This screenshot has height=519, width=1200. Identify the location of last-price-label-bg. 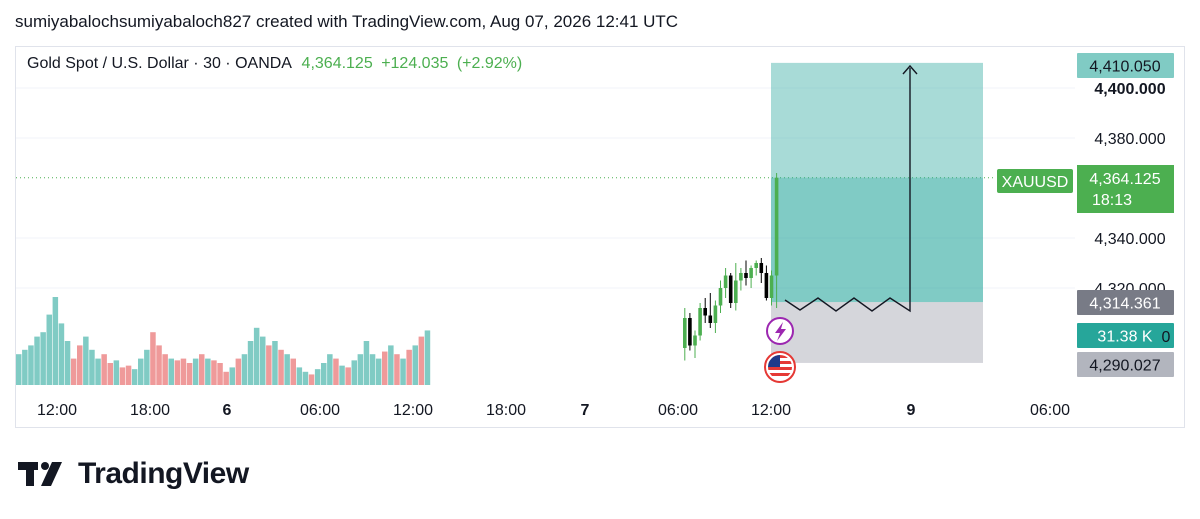
(1125, 189).